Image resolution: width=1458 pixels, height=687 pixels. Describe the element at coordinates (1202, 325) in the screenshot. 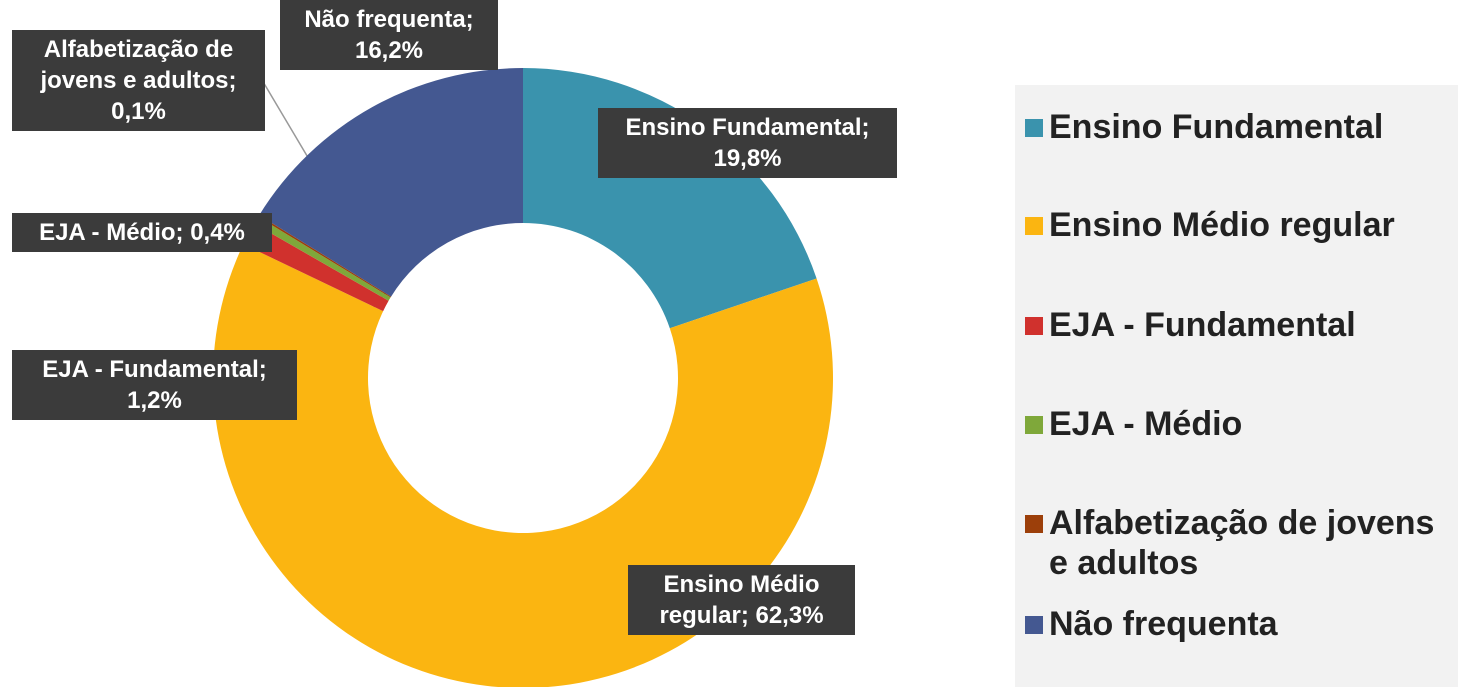

I see `legend-label: EJA - Fundamental` at that location.